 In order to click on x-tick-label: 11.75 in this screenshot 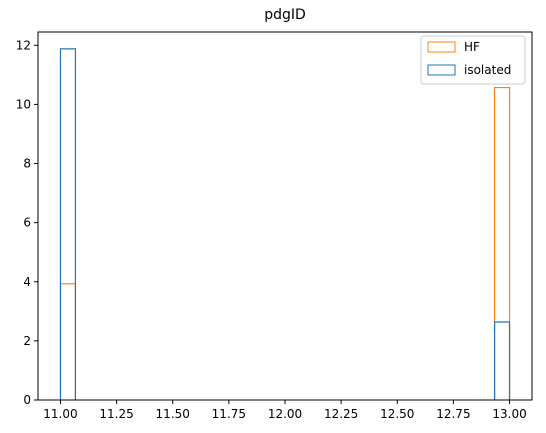, I will do `click(229, 414)`.